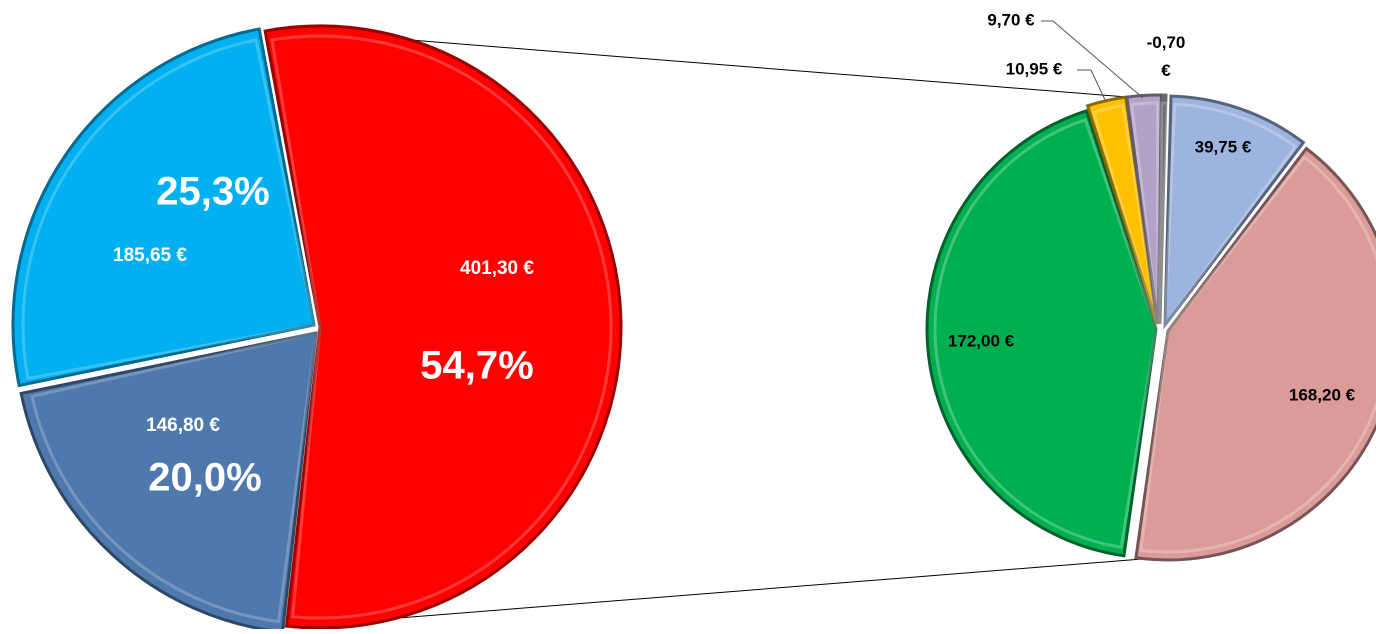 This screenshot has height=634, width=1376. What do you see at coordinates (981, 340) in the screenshot?
I see `secondary-pie-value-label-2: 172,00 €` at bounding box center [981, 340].